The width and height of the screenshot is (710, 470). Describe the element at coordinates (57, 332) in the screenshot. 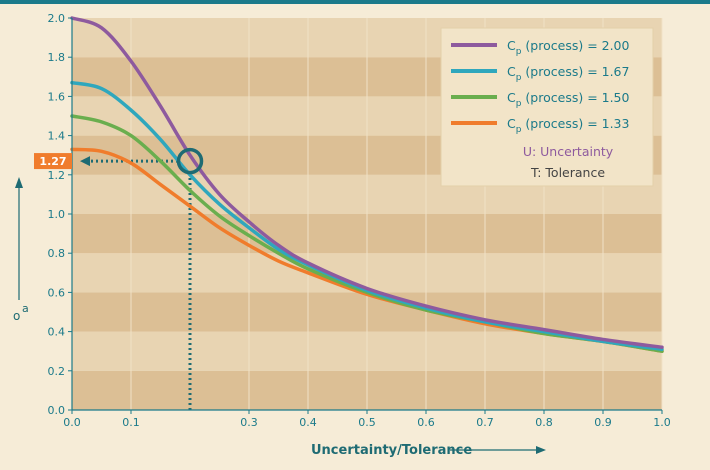

I see `y-tick-label: 0.4` at that location.